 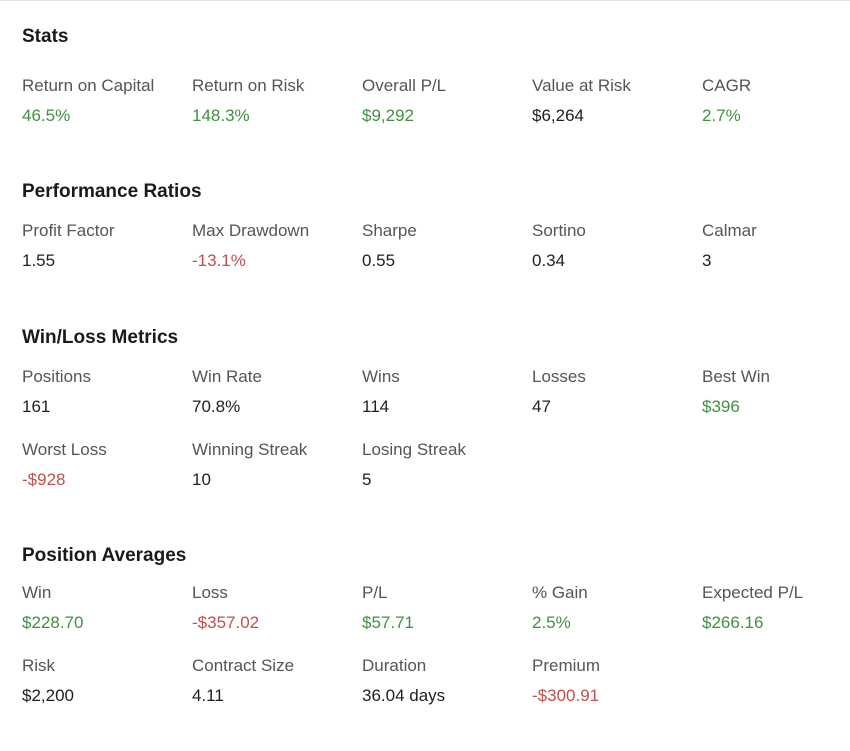 I want to click on metric-label: Sortino, so click(x=559, y=230).